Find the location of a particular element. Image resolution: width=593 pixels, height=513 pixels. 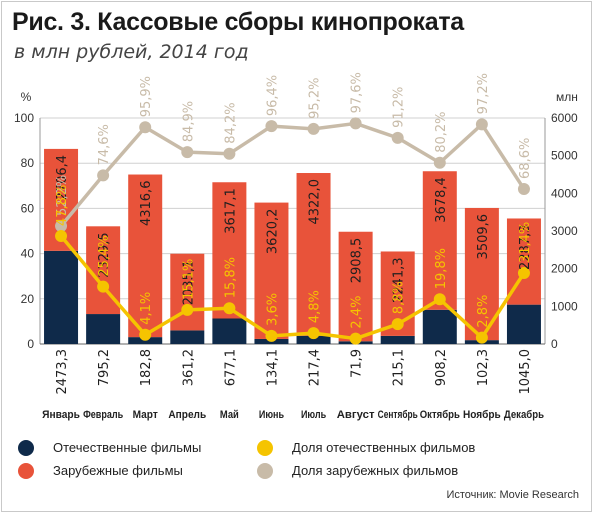

label-foreign-value: 2706,4 is located at coordinates (62, 178).